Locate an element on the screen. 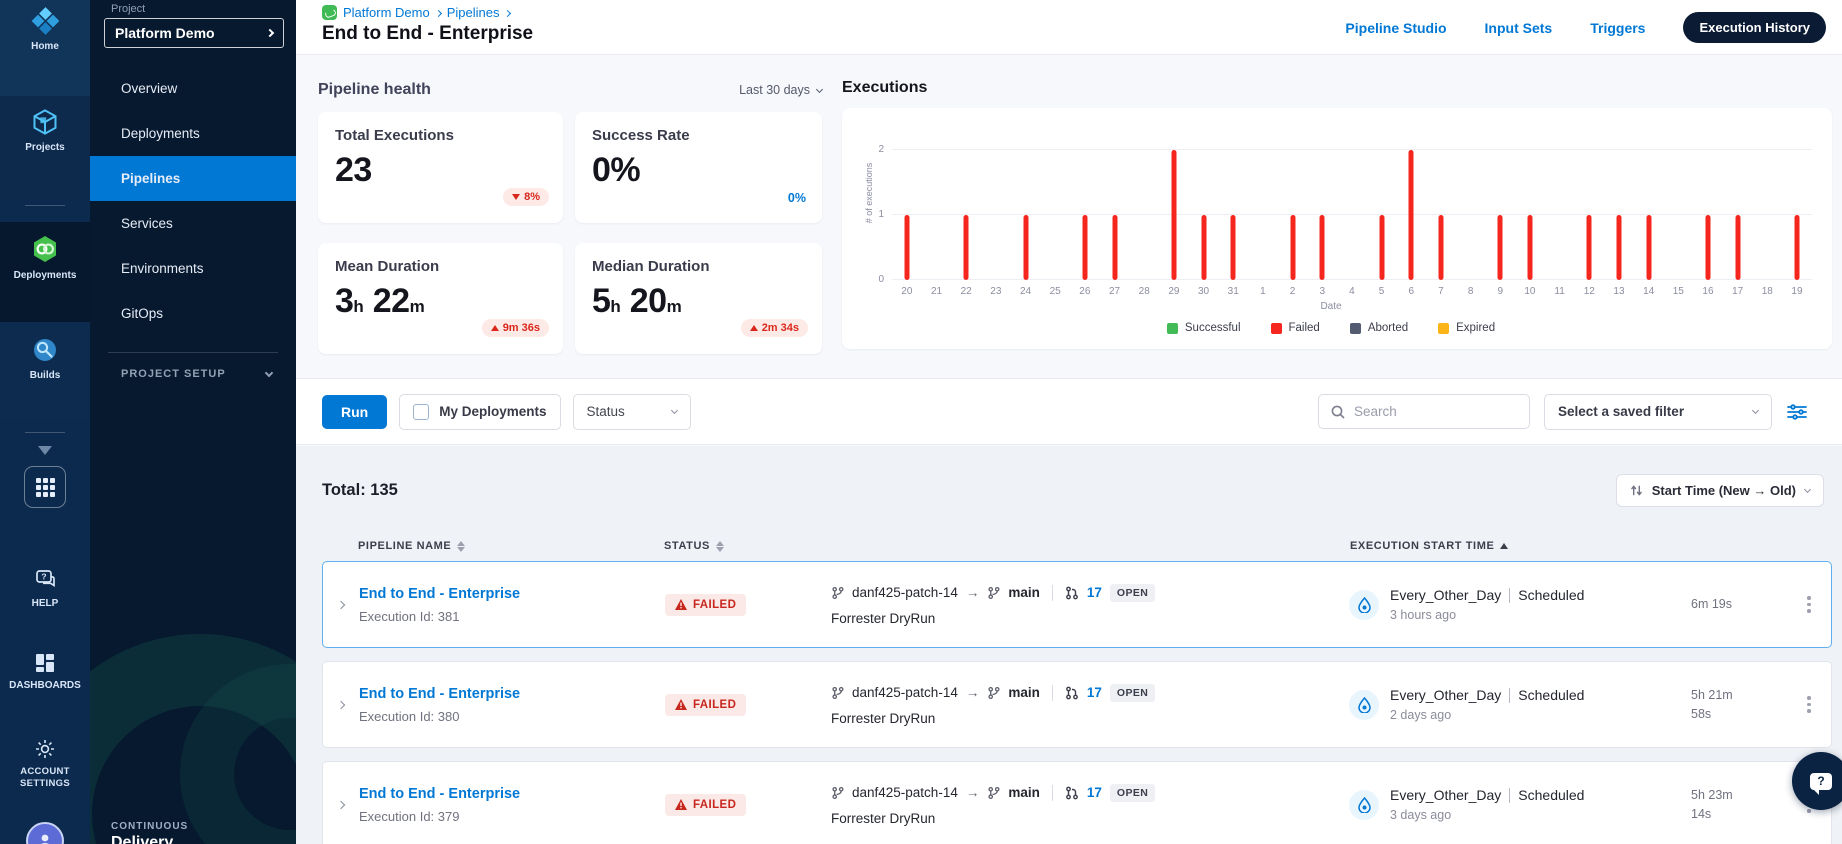  my-deployments-checkbox is located at coordinates (421, 411).